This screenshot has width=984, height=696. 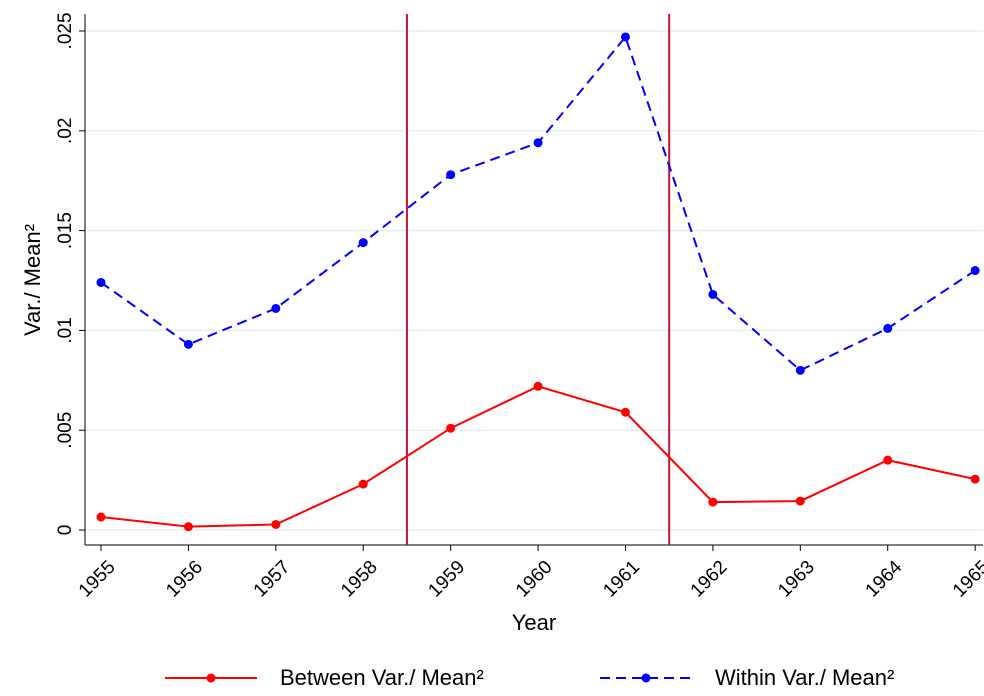 What do you see at coordinates (65, 230) in the screenshot?
I see `y-tick-label: .015` at bounding box center [65, 230].